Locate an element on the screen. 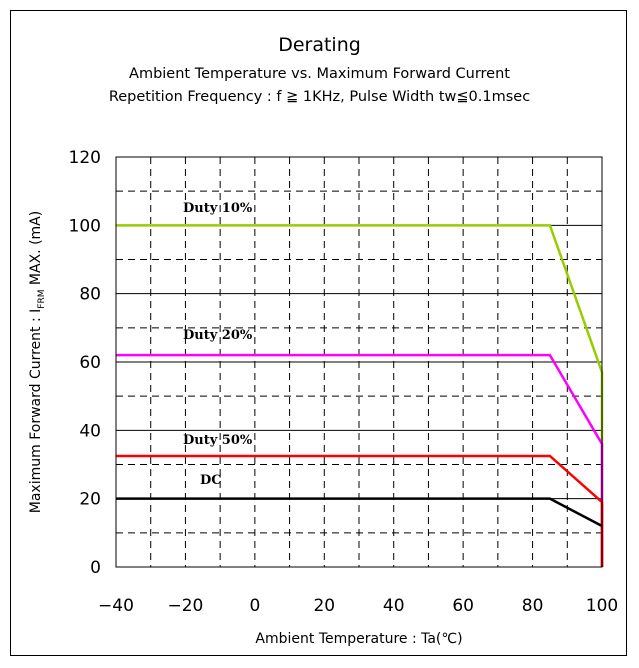 The image size is (639, 668). x-tick-label: −20 is located at coordinates (185, 606).